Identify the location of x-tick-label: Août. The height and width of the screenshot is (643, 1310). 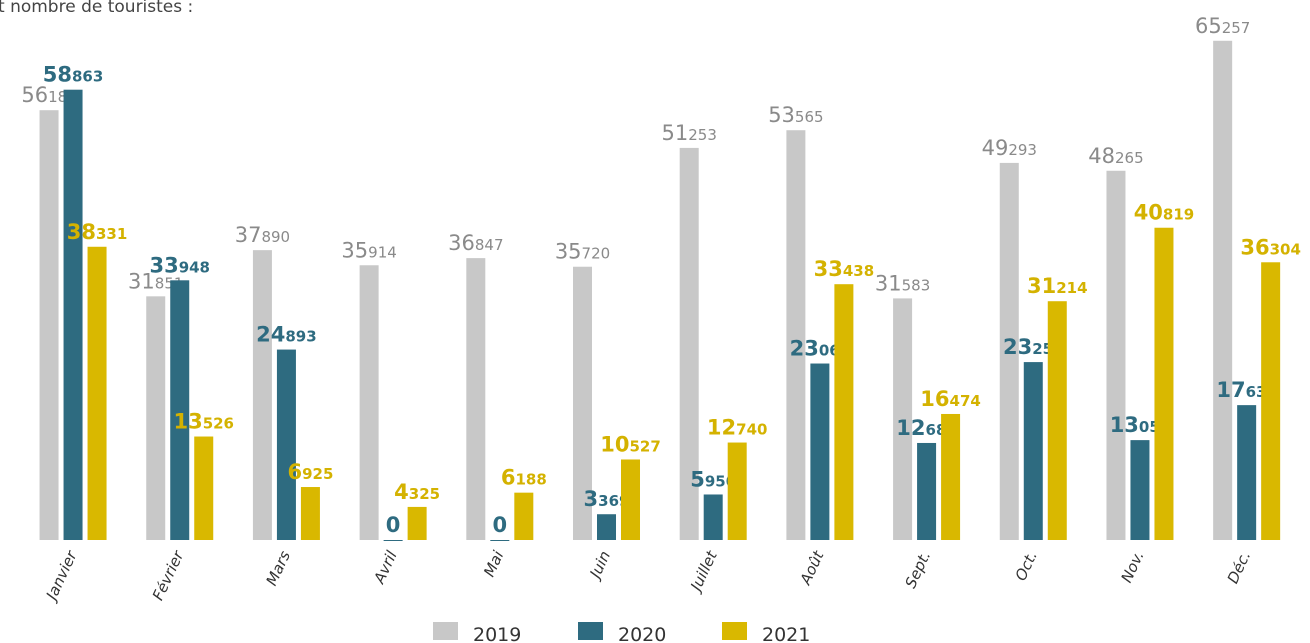
(812, 567).